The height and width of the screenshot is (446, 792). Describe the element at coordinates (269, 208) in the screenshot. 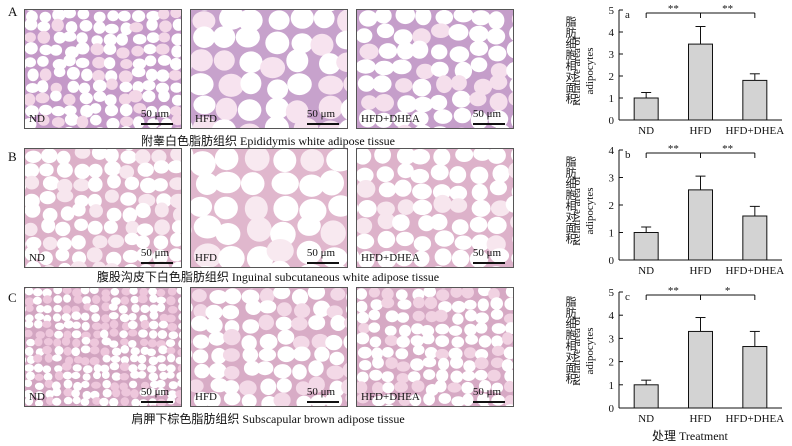

I see `micrograph-b-hfd: HFD 50 μm` at that location.